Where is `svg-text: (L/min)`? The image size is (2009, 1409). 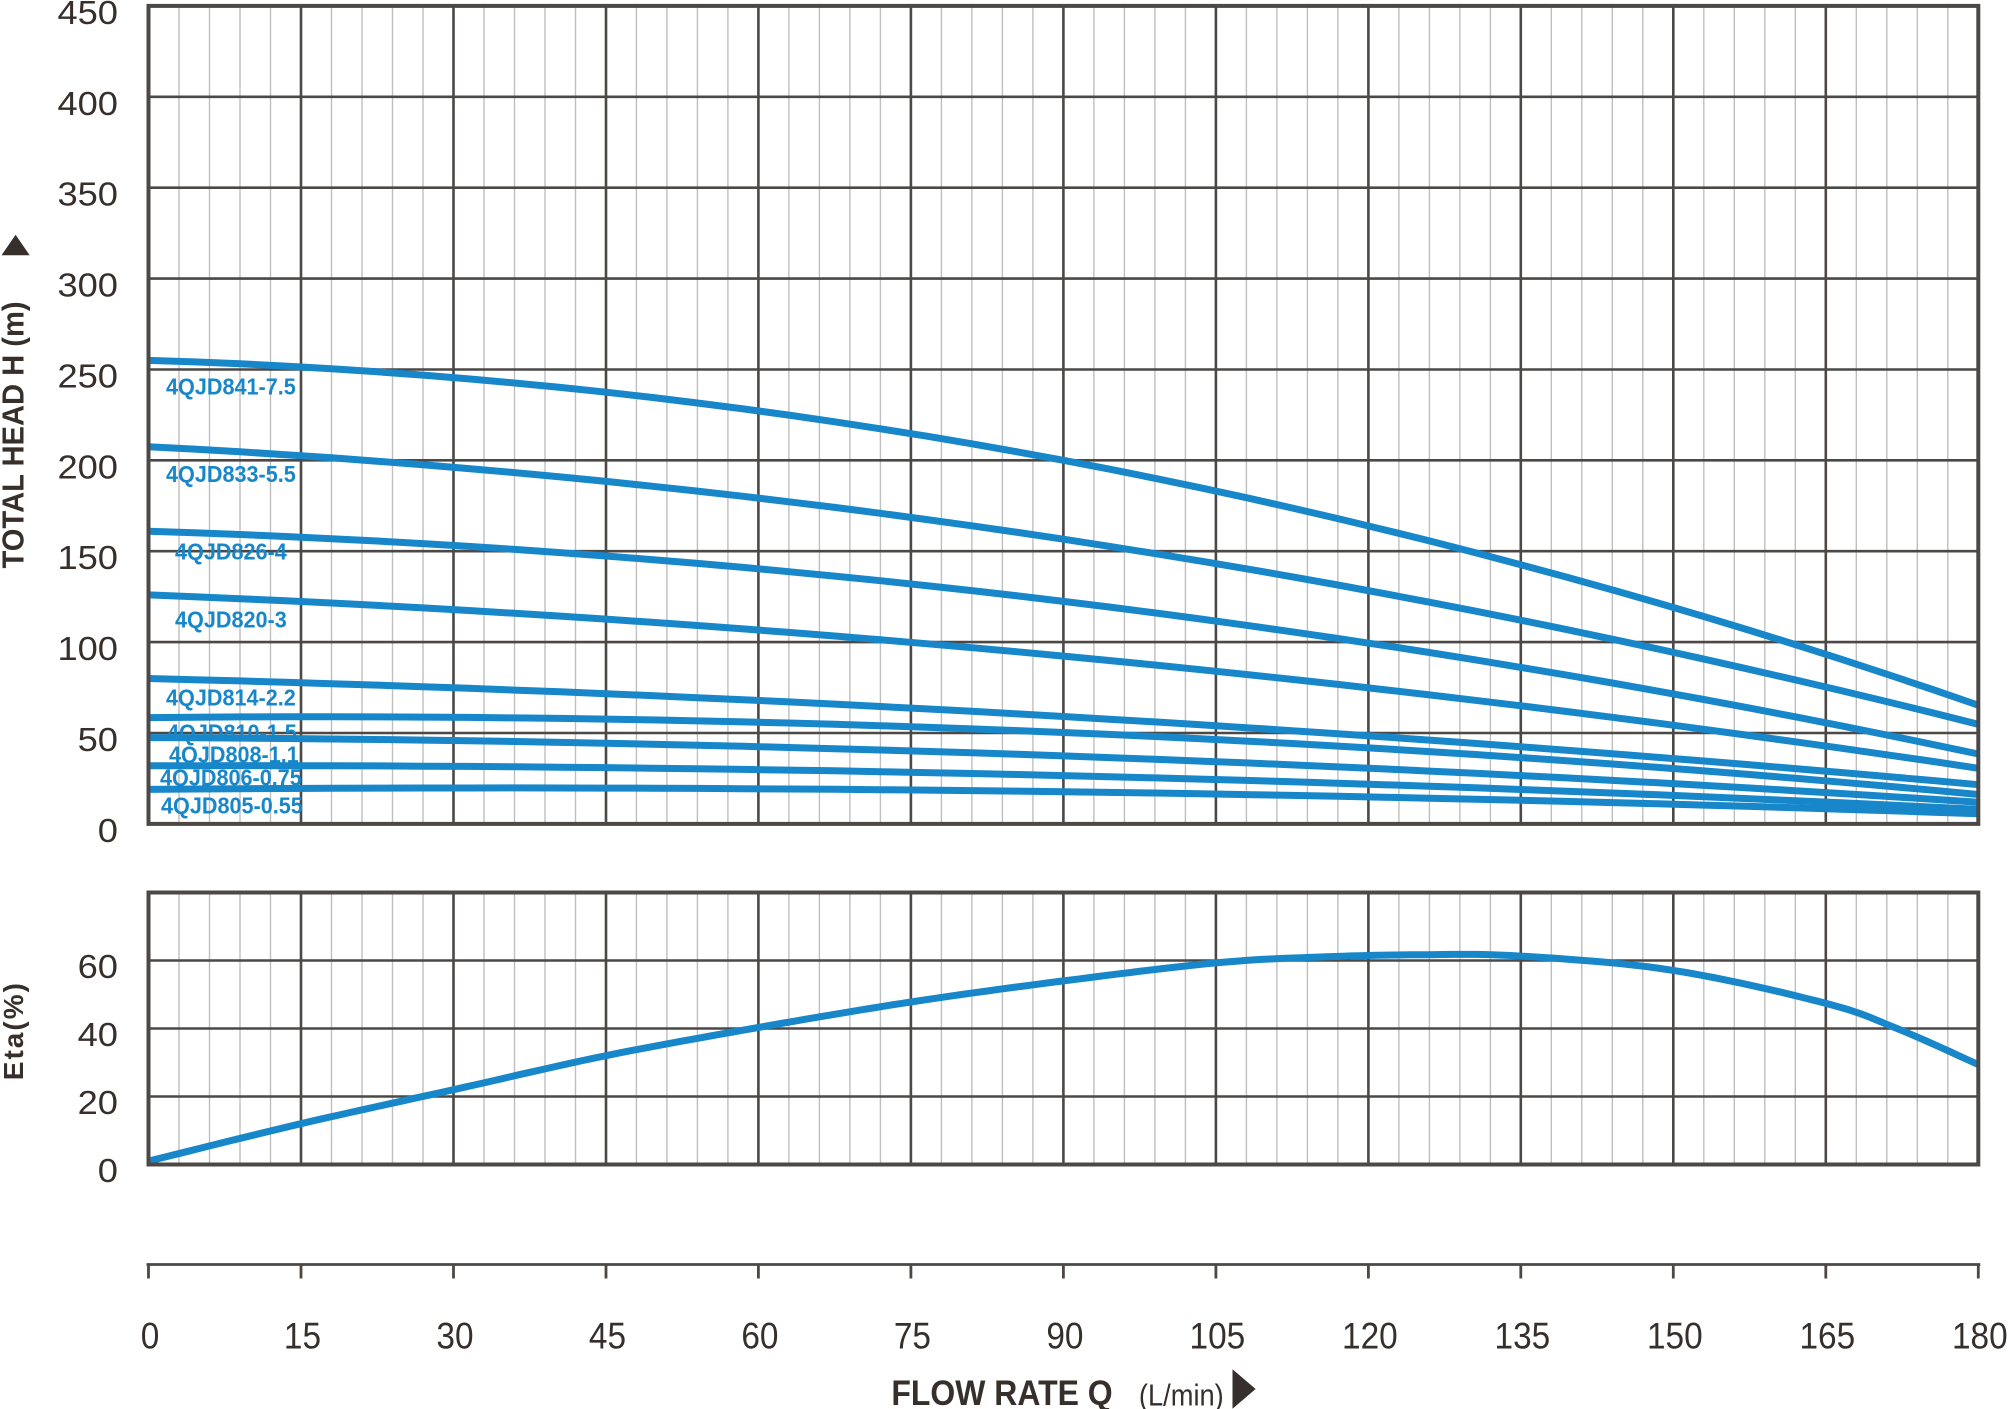
svg-text: (L/min) is located at coordinates (1181, 1394).